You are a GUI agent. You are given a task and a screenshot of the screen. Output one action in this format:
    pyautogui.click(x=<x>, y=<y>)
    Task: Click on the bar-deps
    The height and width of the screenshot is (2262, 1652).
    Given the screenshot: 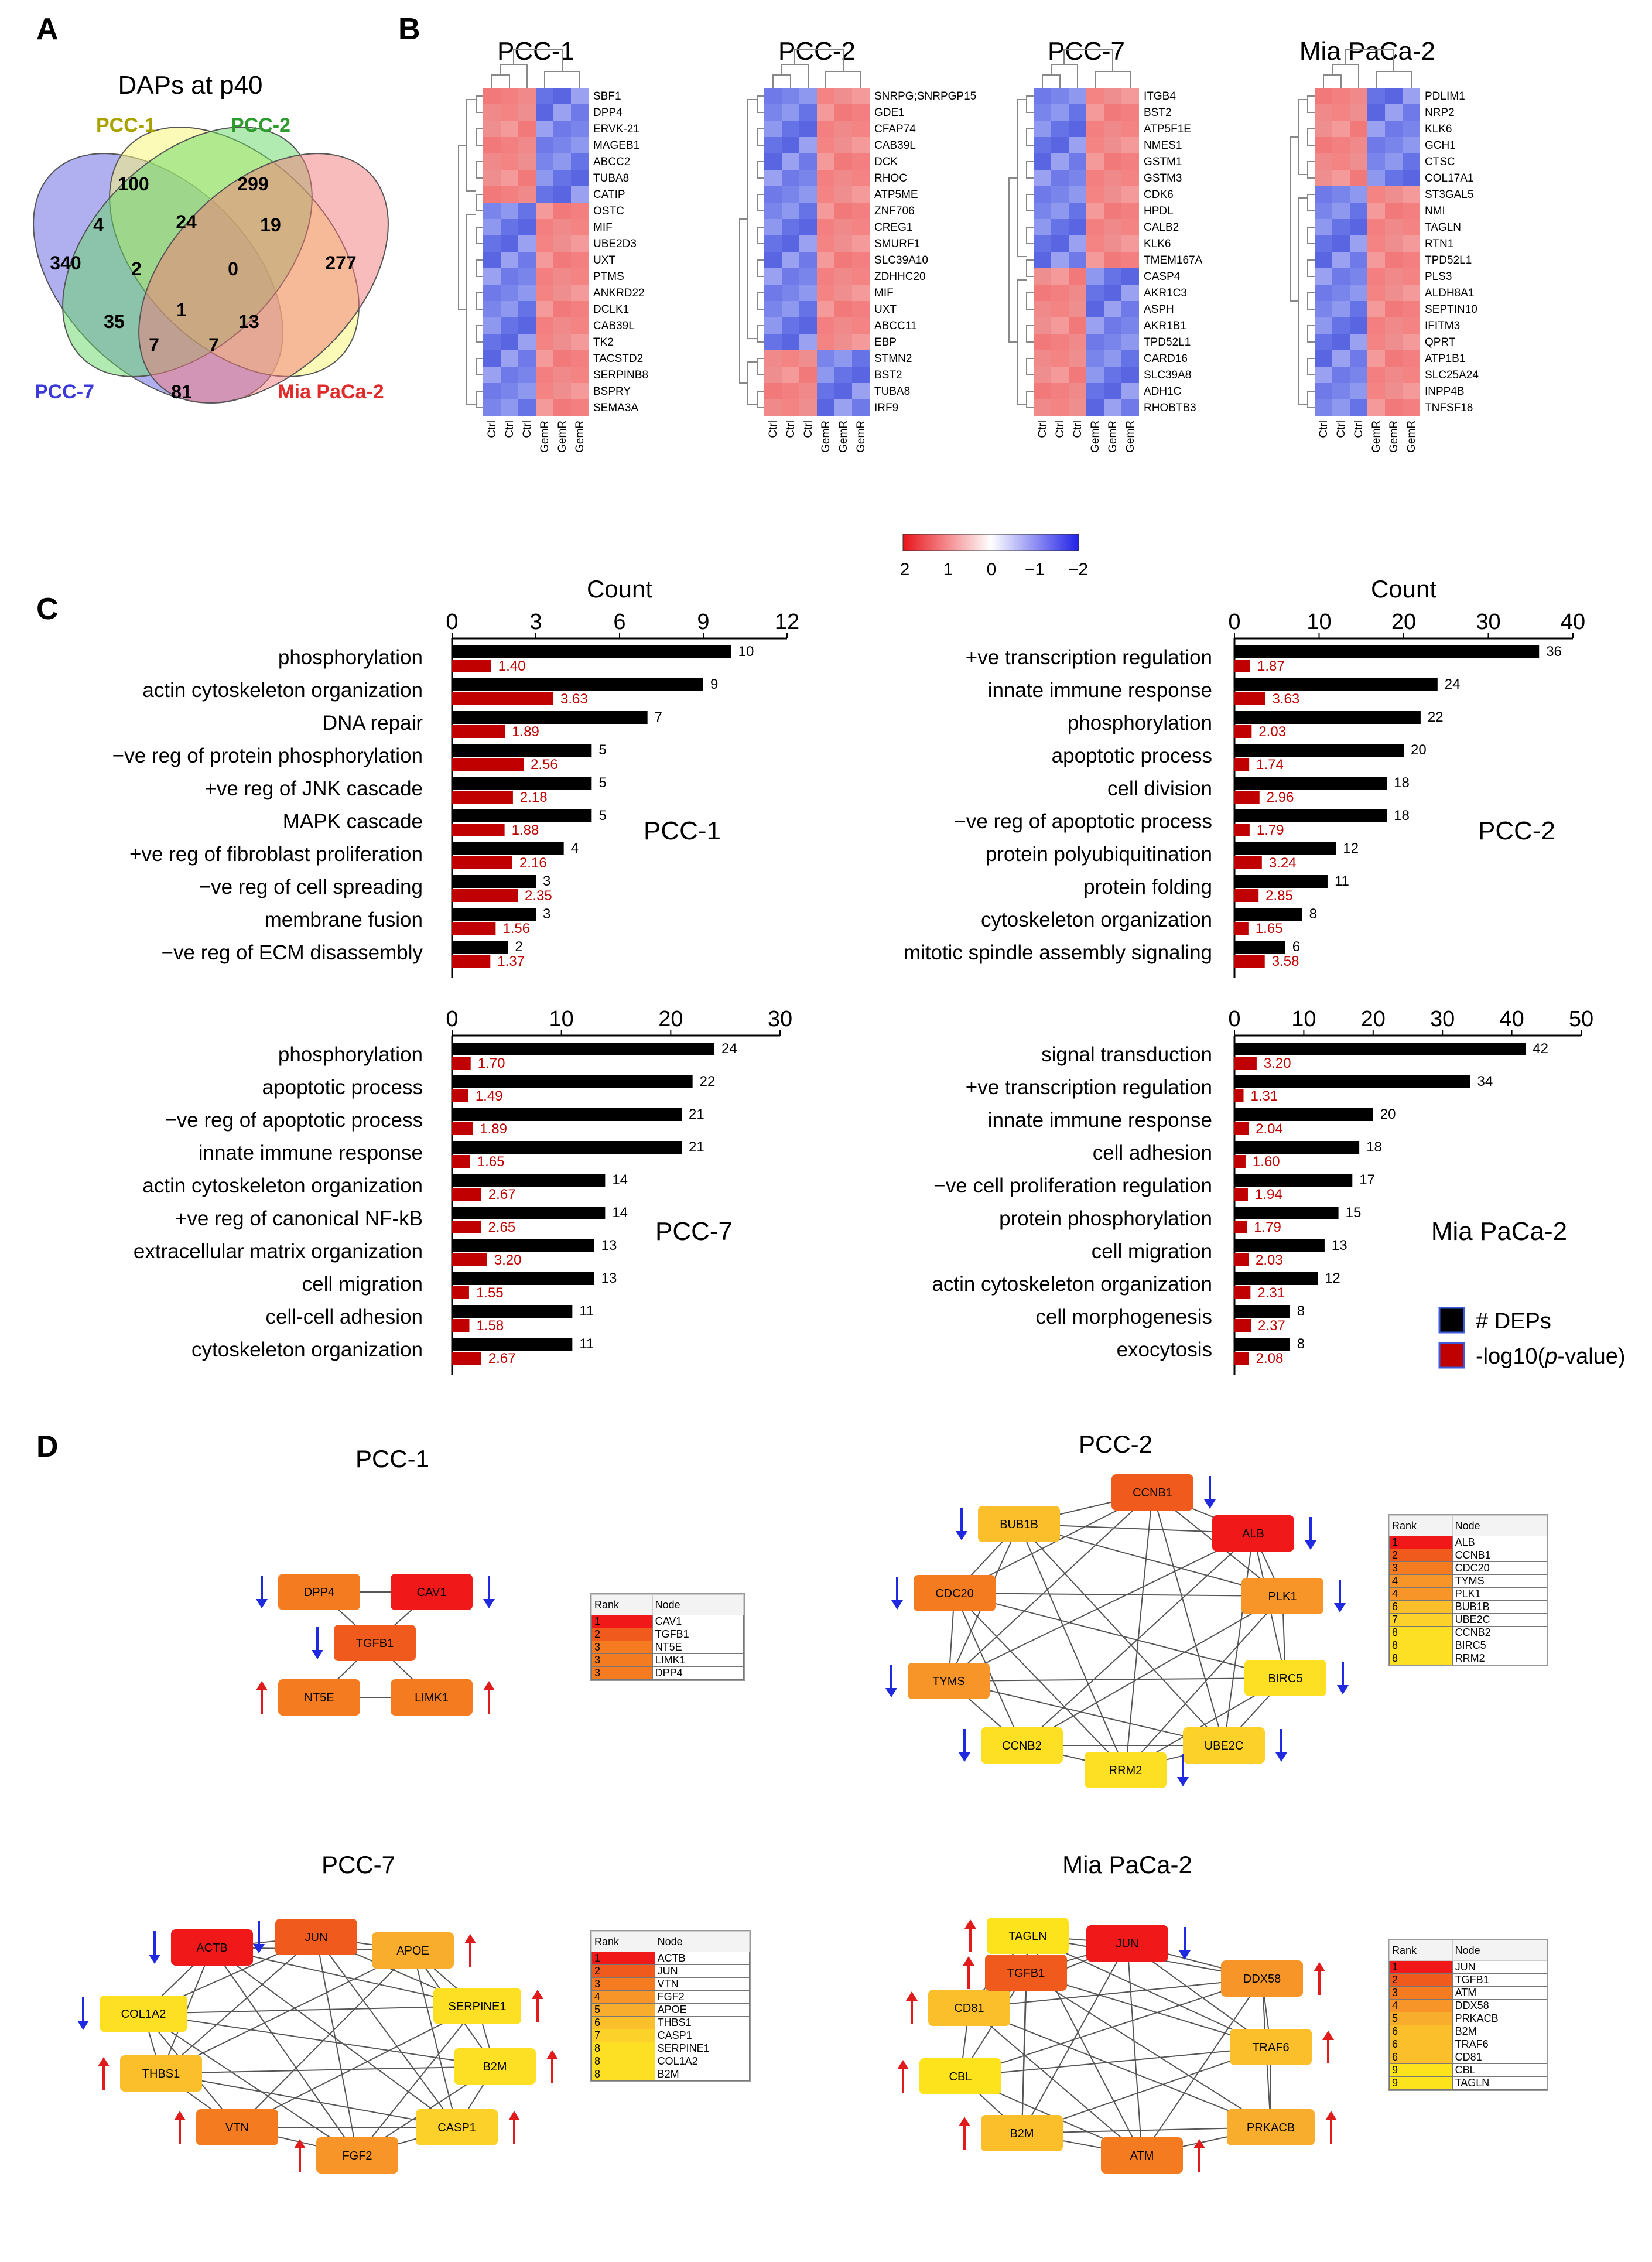 What is the action you would take?
    pyautogui.click(x=1310, y=783)
    